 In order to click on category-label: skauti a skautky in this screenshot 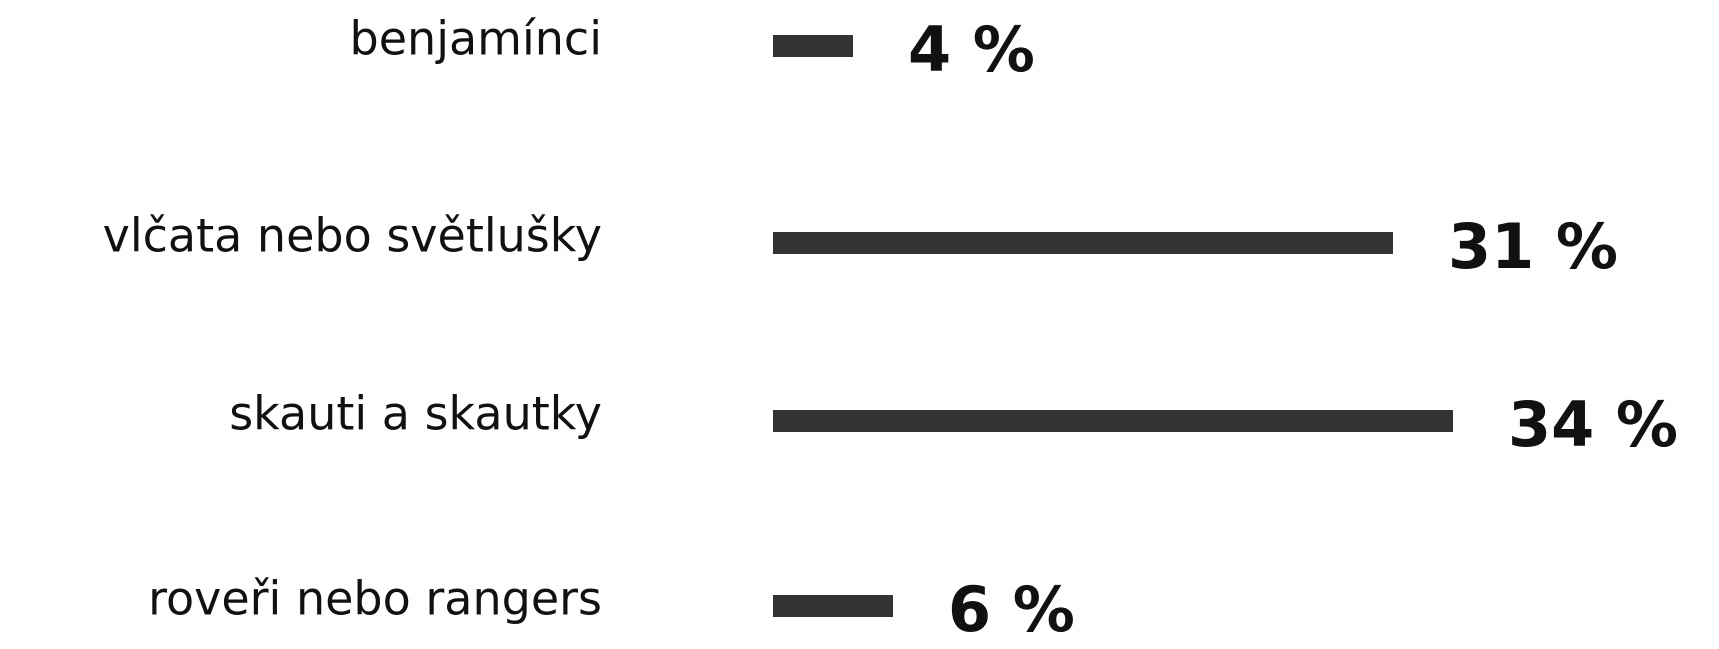, I will do `click(415, 414)`.